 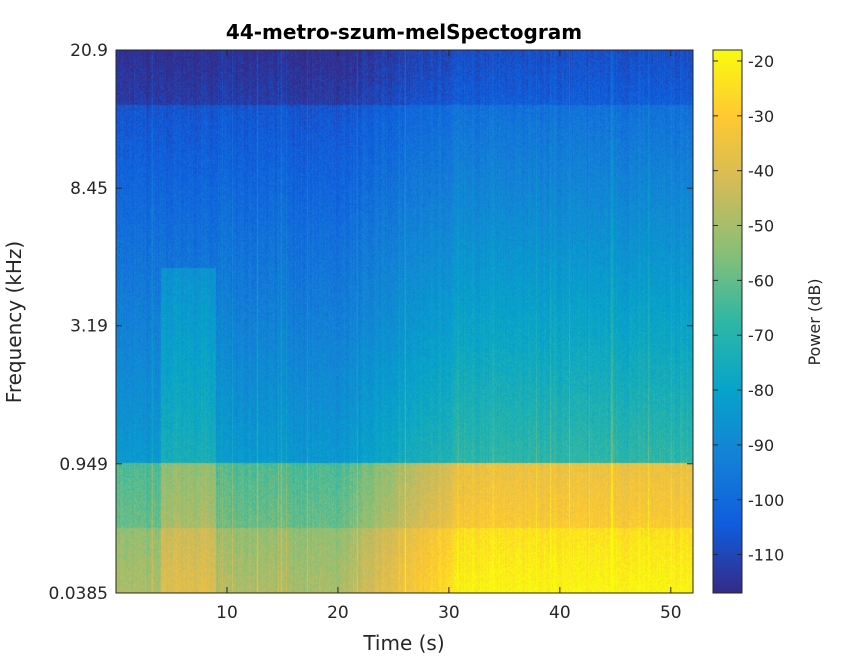 What do you see at coordinates (671, 613) in the screenshot?
I see `x-tick-label: 50` at bounding box center [671, 613].